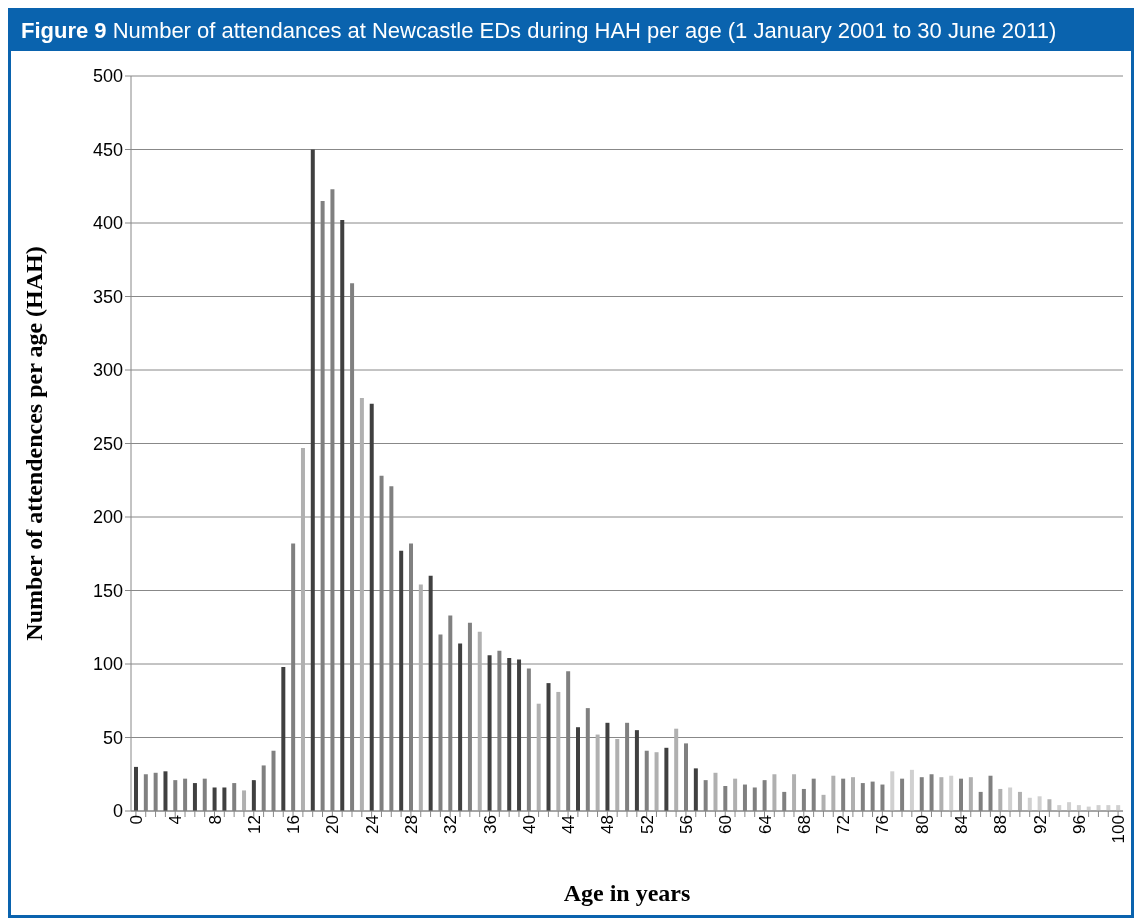 Image resolution: width=1140 pixels, height=922 pixels. I want to click on y-tick-label: 450, so click(107, 149).